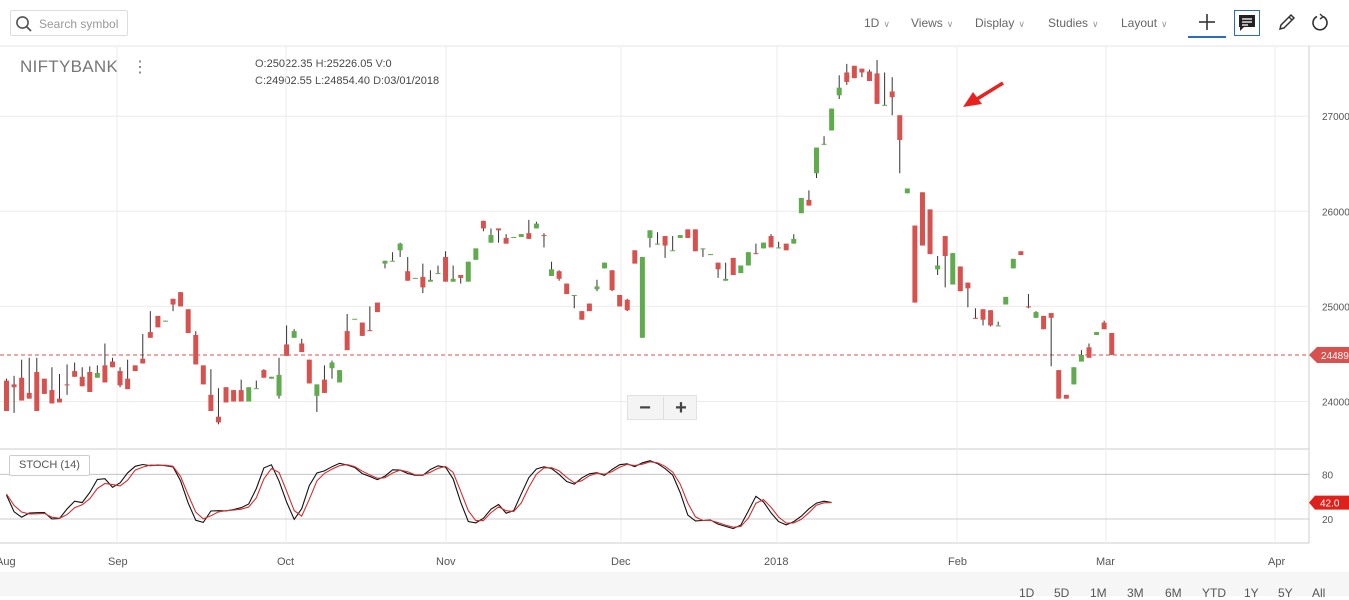  I want to click on time-tick-label: Sep, so click(118, 562).